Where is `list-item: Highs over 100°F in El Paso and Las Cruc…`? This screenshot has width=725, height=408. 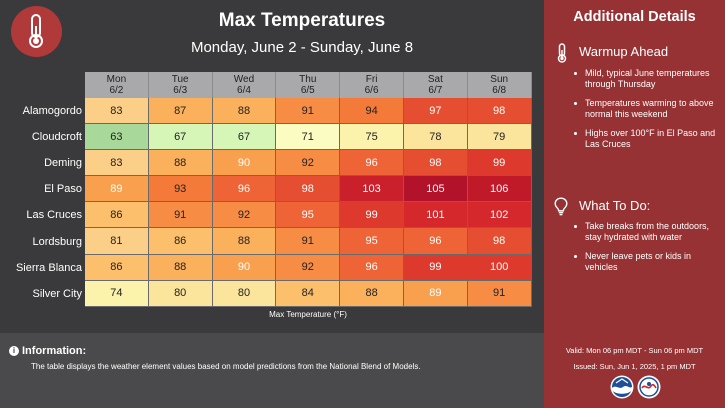
list-item: Highs over 100°F in El Paso and Las Cruc… is located at coordinates (645, 139).